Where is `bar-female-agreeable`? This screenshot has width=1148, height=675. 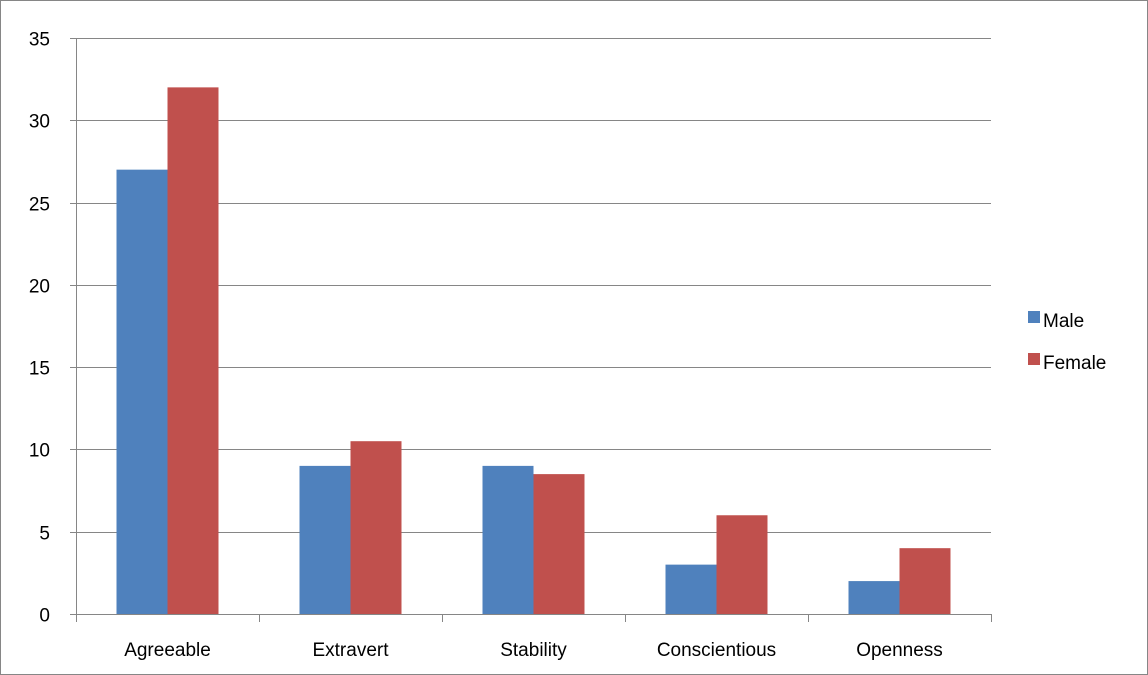 bar-female-agreeable is located at coordinates (193, 350).